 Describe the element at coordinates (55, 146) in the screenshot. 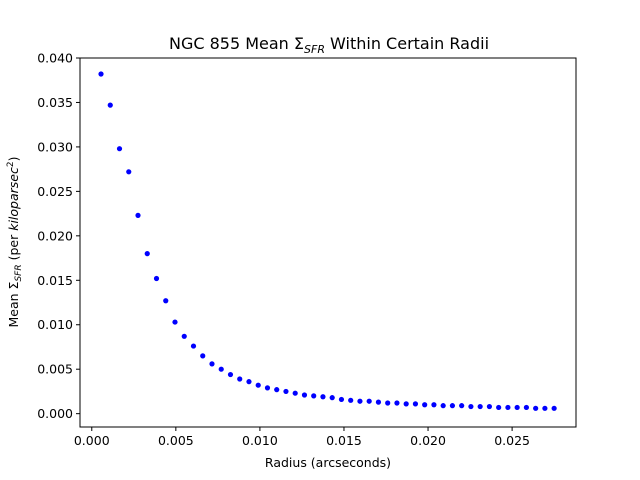

I see `y-tick-label: 0.030` at that location.